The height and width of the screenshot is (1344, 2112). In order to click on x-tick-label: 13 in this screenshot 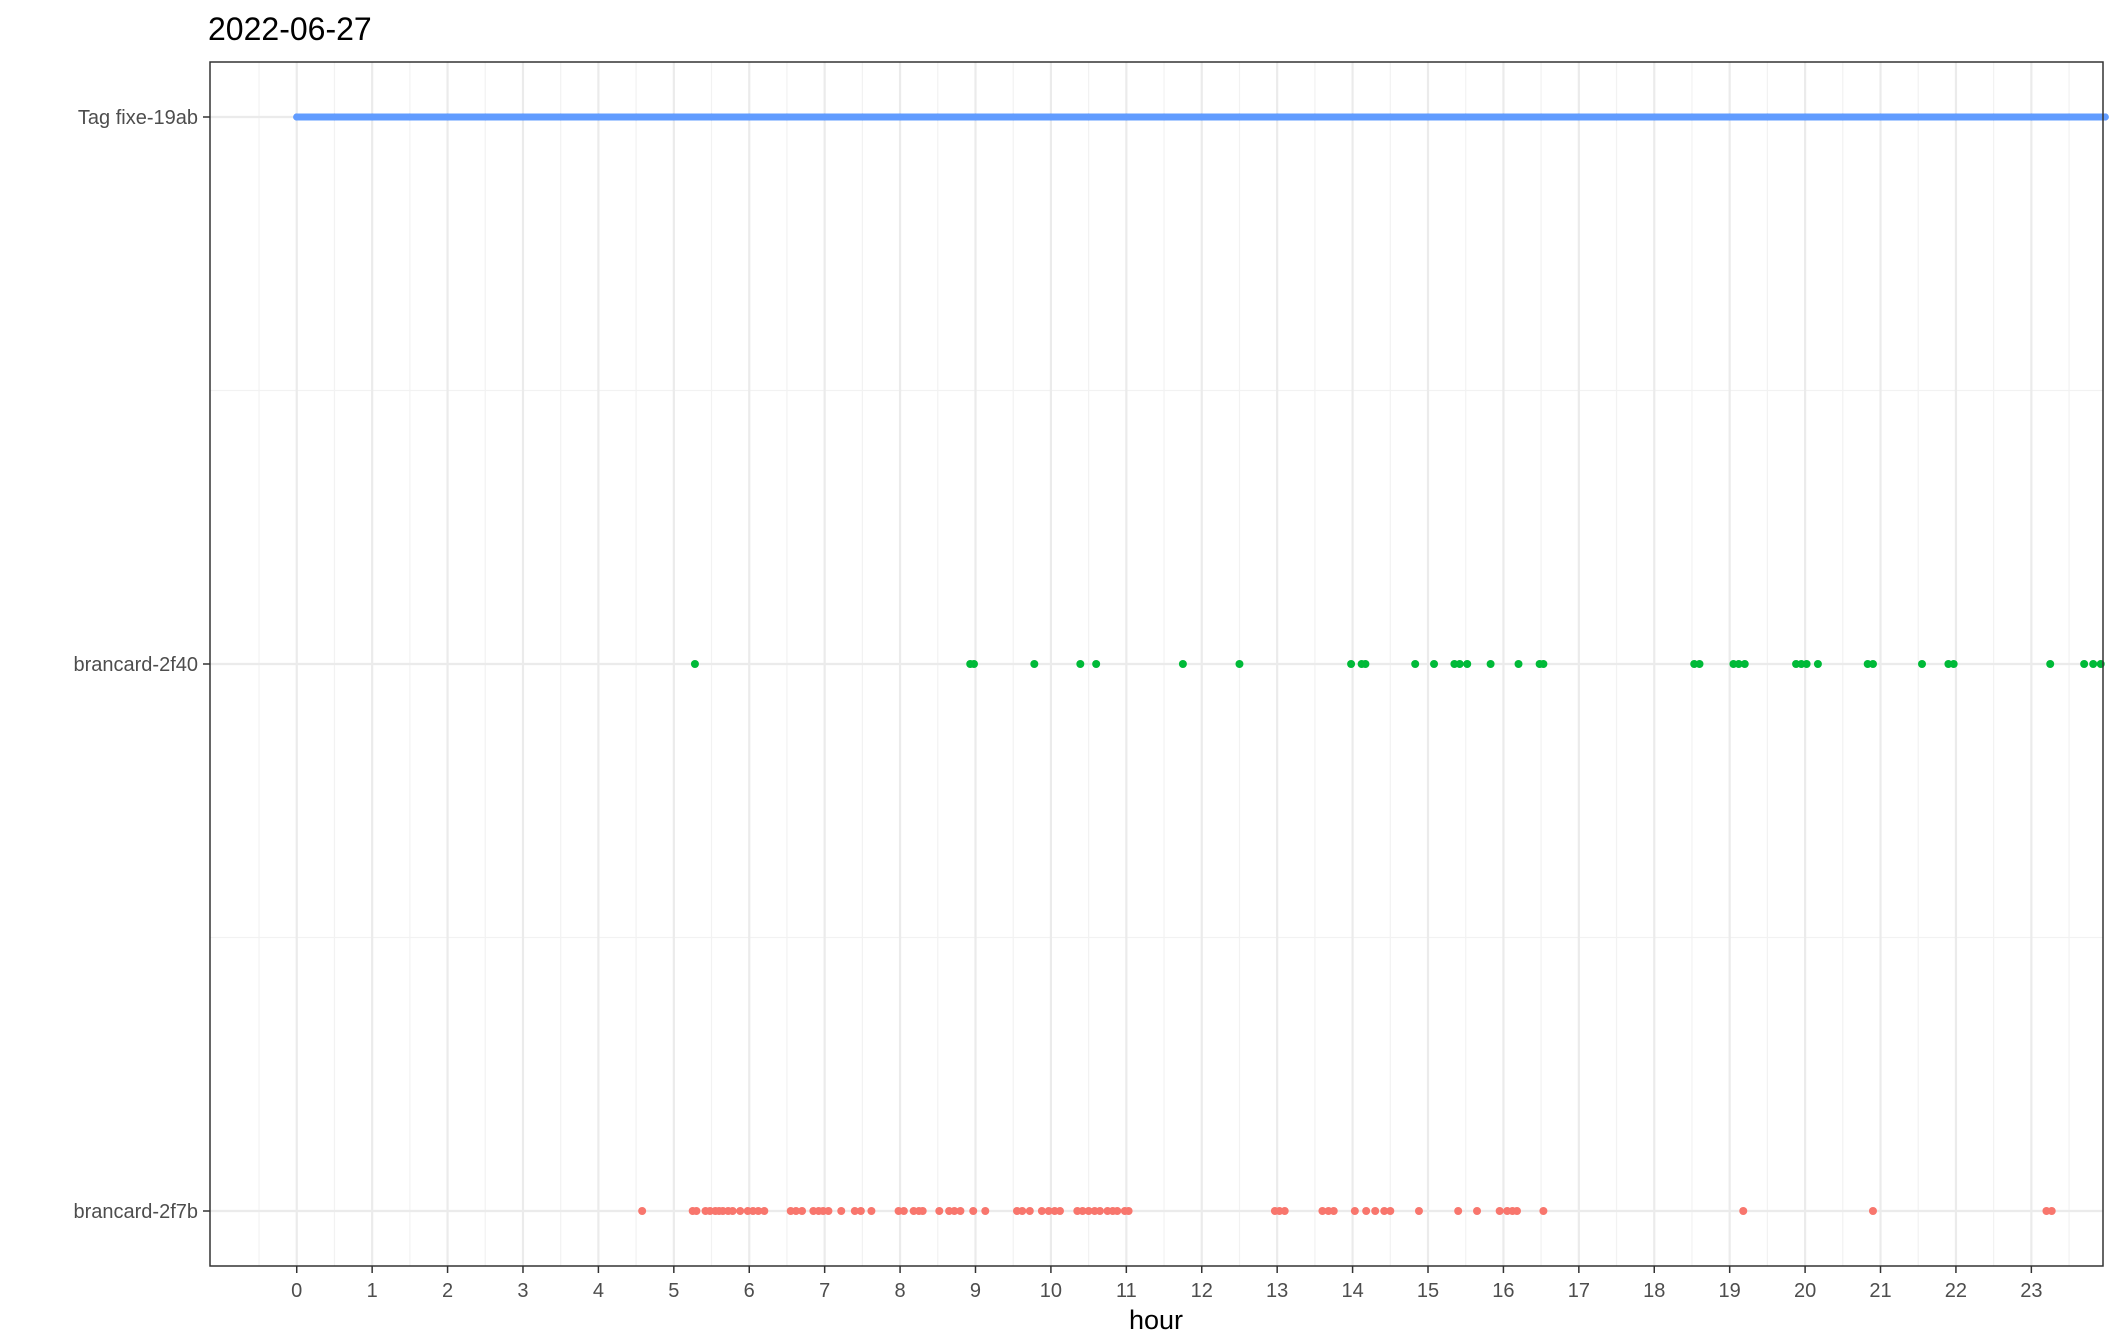, I will do `click(1277, 1291)`.